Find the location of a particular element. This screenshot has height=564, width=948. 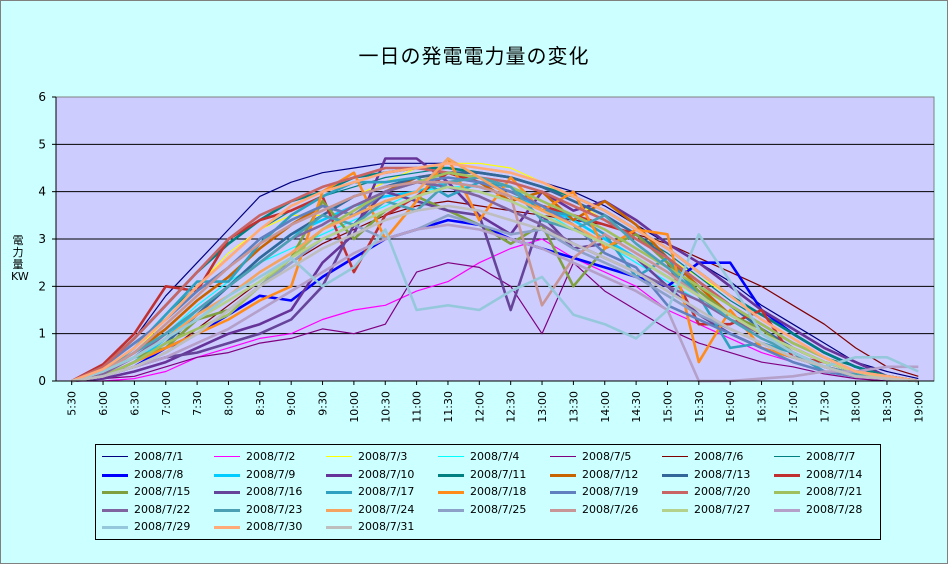

x-tick-label: 17:00 is located at coordinates (793, 407).